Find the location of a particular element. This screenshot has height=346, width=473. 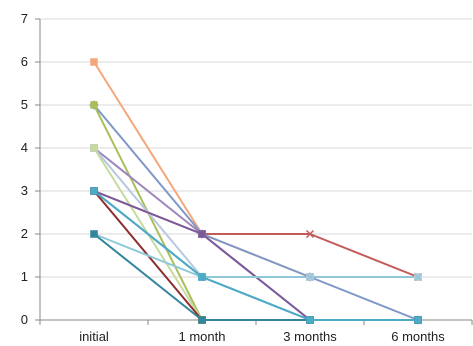

y-tick-label: 5 is located at coordinates (24, 104).